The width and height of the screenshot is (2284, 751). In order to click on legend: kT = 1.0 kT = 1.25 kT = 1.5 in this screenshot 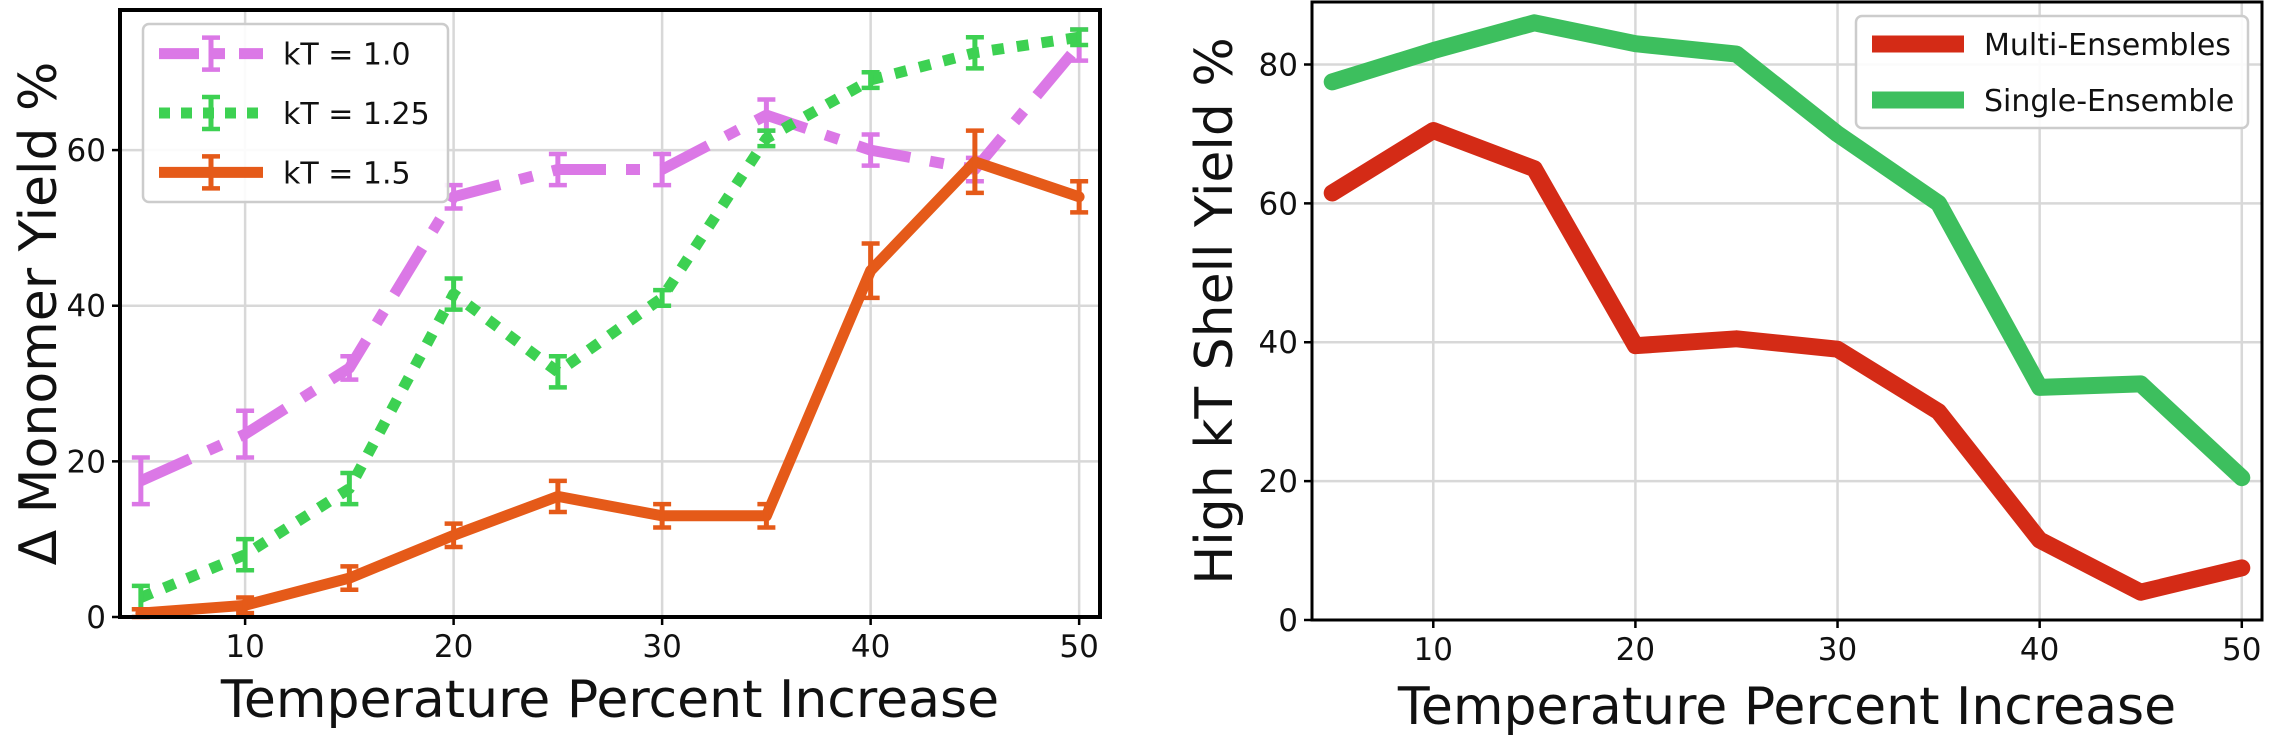, I will do `click(295, 113)`.